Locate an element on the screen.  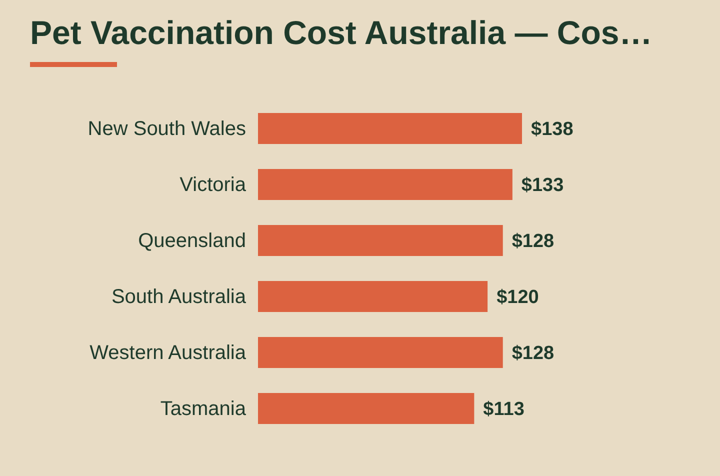
y-tick-label: Queensland is located at coordinates (192, 241).